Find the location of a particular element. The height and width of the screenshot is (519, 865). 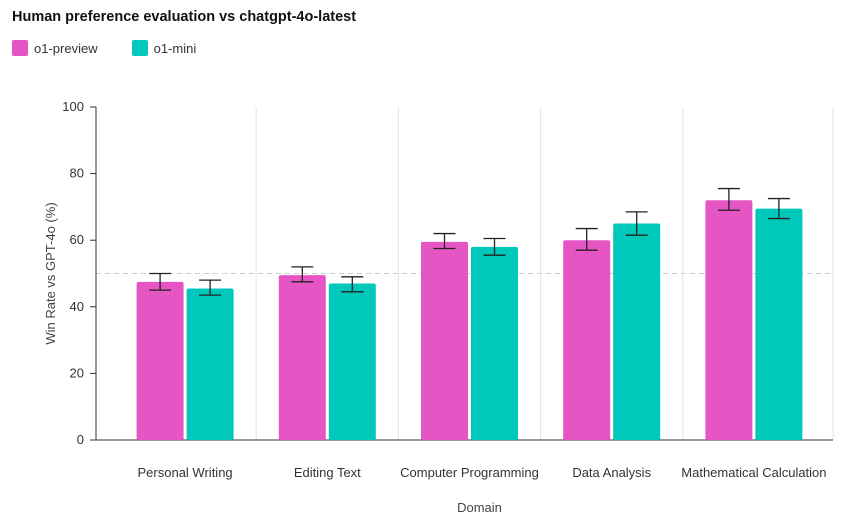

legend: o1-preview o1-mini is located at coordinates (104, 48).